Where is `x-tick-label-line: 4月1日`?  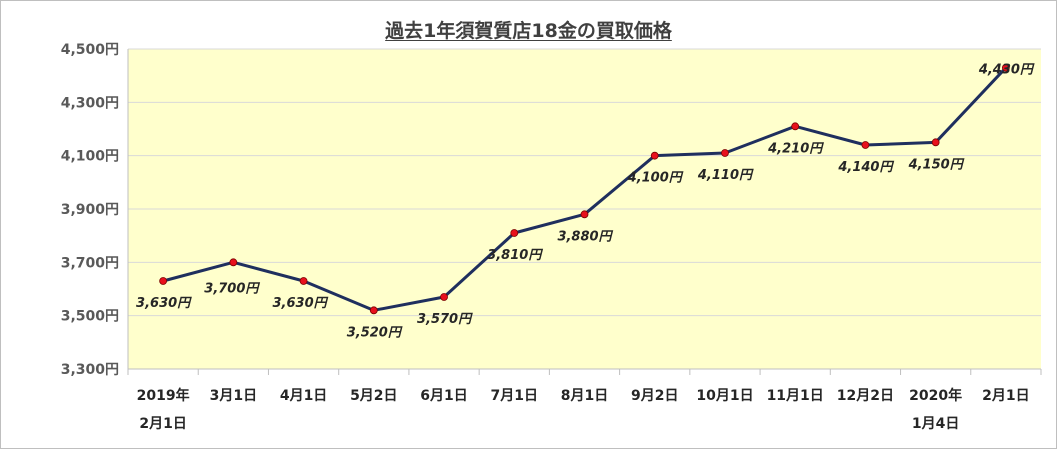
x-tick-label-line: 4月1日 is located at coordinates (303, 396).